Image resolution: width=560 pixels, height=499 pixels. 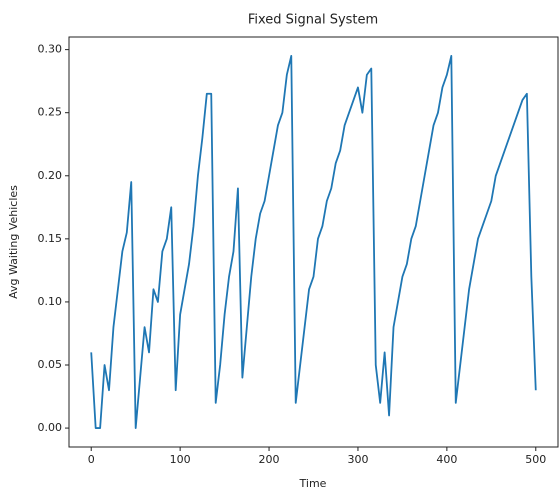 What do you see at coordinates (313, 20) in the screenshot?
I see `chart-title: Fixed Signal System` at bounding box center [313, 20].